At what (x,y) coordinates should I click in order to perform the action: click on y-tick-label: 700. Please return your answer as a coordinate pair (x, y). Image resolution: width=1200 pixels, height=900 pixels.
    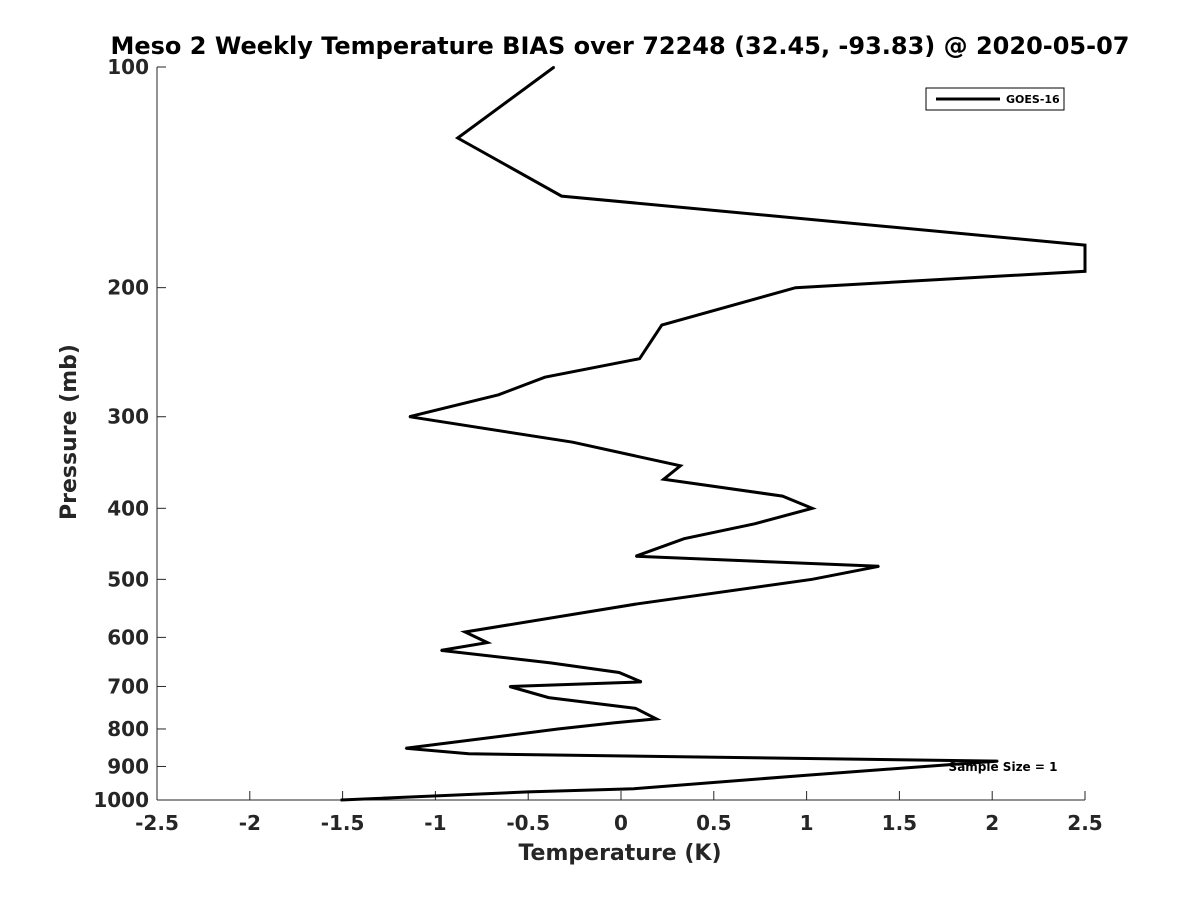
    Looking at the image, I should click on (128, 686).